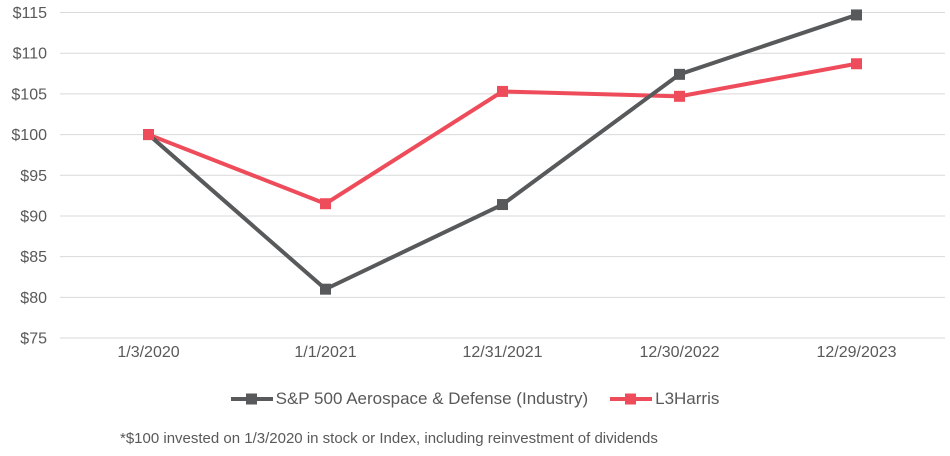 The width and height of the screenshot is (950, 456). Describe the element at coordinates (33, 257) in the screenshot. I see `y-axis-tick-label: $85` at that location.